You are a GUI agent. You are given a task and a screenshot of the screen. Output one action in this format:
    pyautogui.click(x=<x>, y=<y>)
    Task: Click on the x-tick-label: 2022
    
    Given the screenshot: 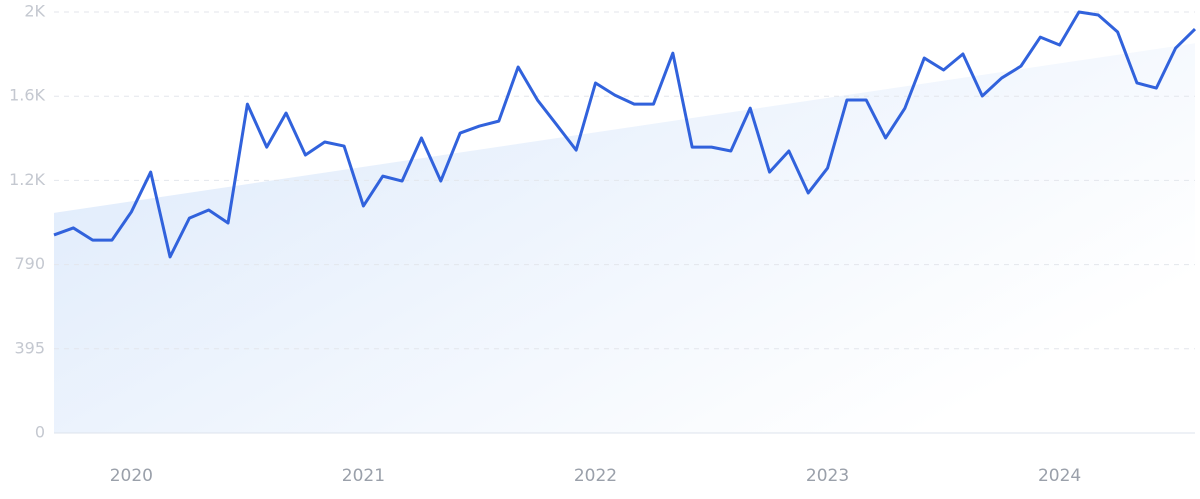 What is the action you would take?
    pyautogui.click(x=595, y=476)
    